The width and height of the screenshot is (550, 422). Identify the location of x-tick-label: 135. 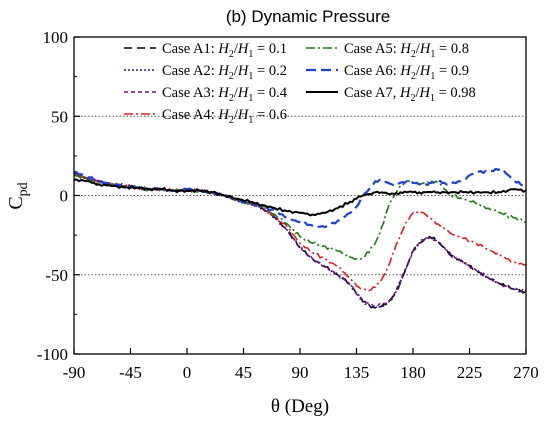
(357, 372).